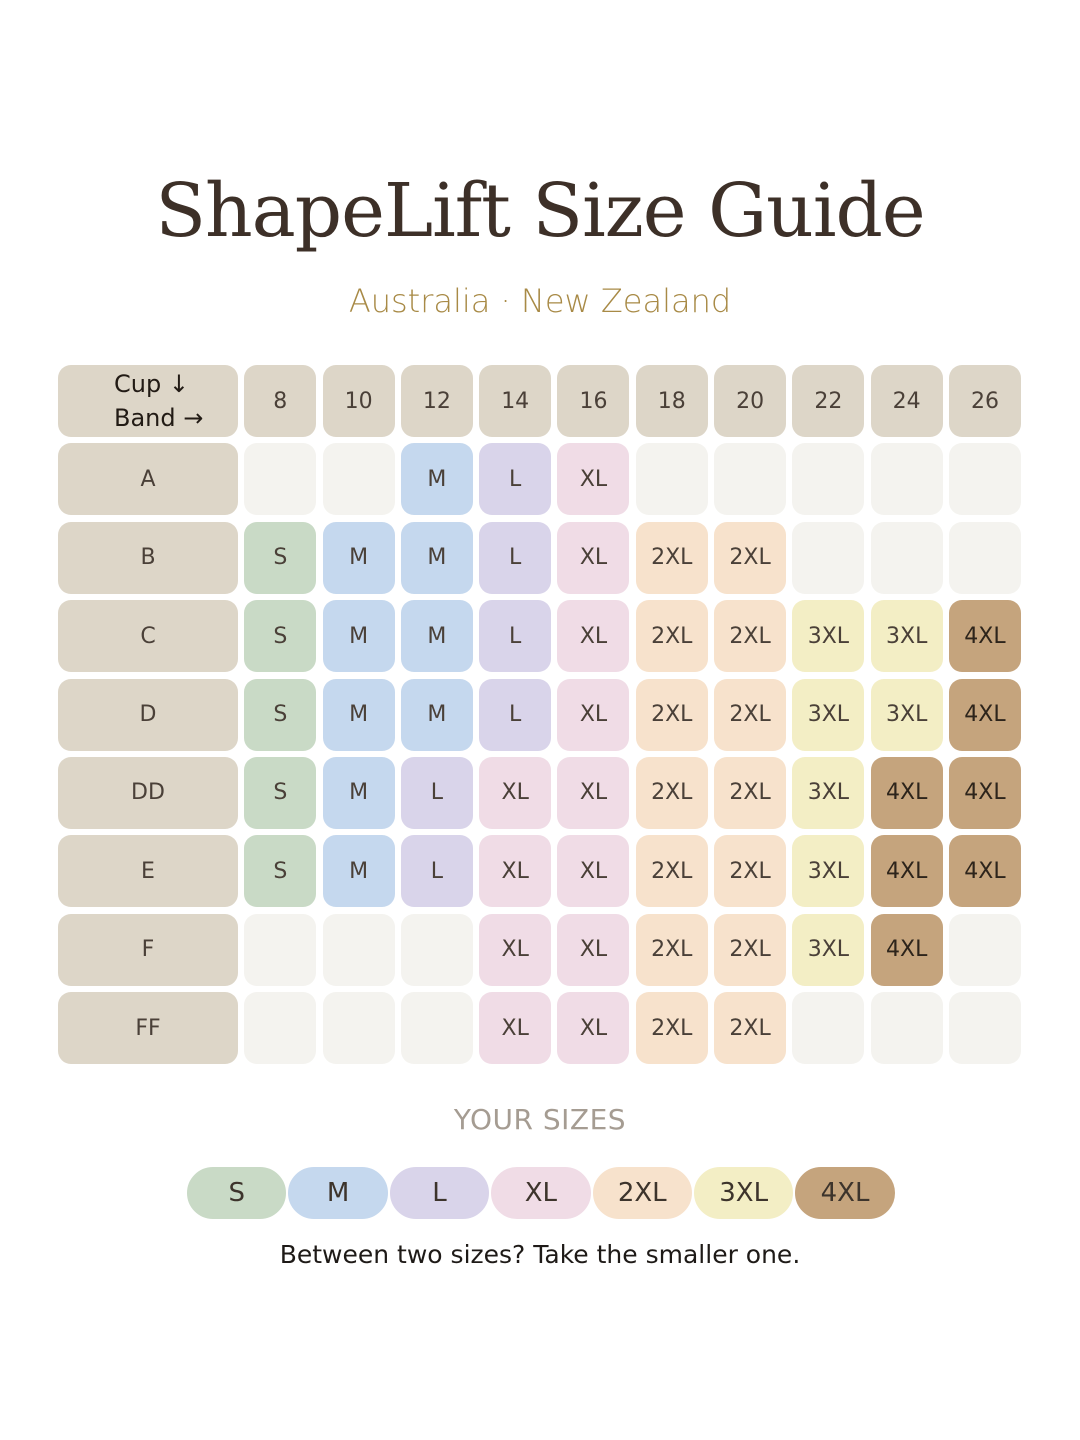  Describe the element at coordinates (750, 401) in the screenshot. I see `band-header-cell: 20` at that location.